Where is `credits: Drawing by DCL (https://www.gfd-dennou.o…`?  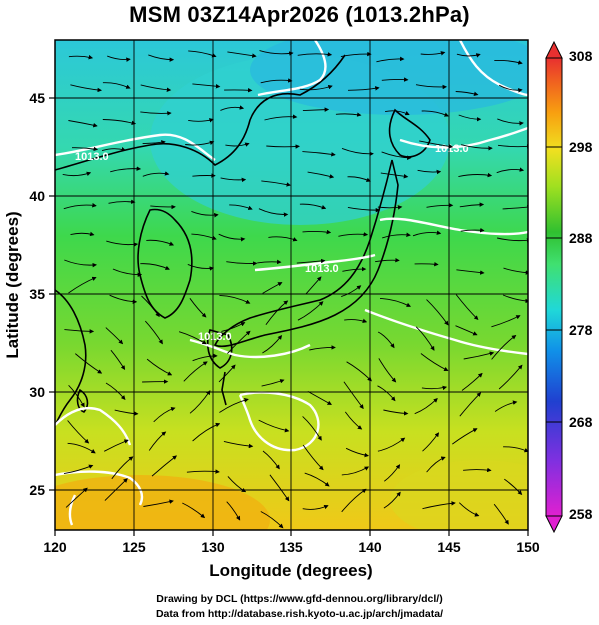
credits: Drawing by DCL (https://www.gfd-dennou.o… is located at coordinates (299, 607).